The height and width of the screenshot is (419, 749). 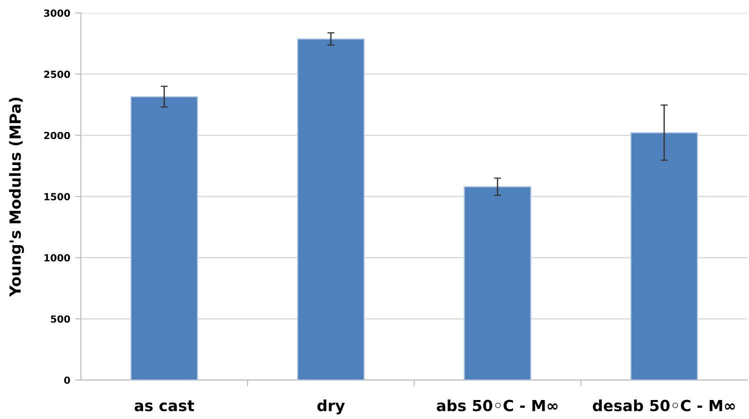 What do you see at coordinates (497, 405) in the screenshot?
I see `x-tick-label: abs 50◦C - M∞` at bounding box center [497, 405].